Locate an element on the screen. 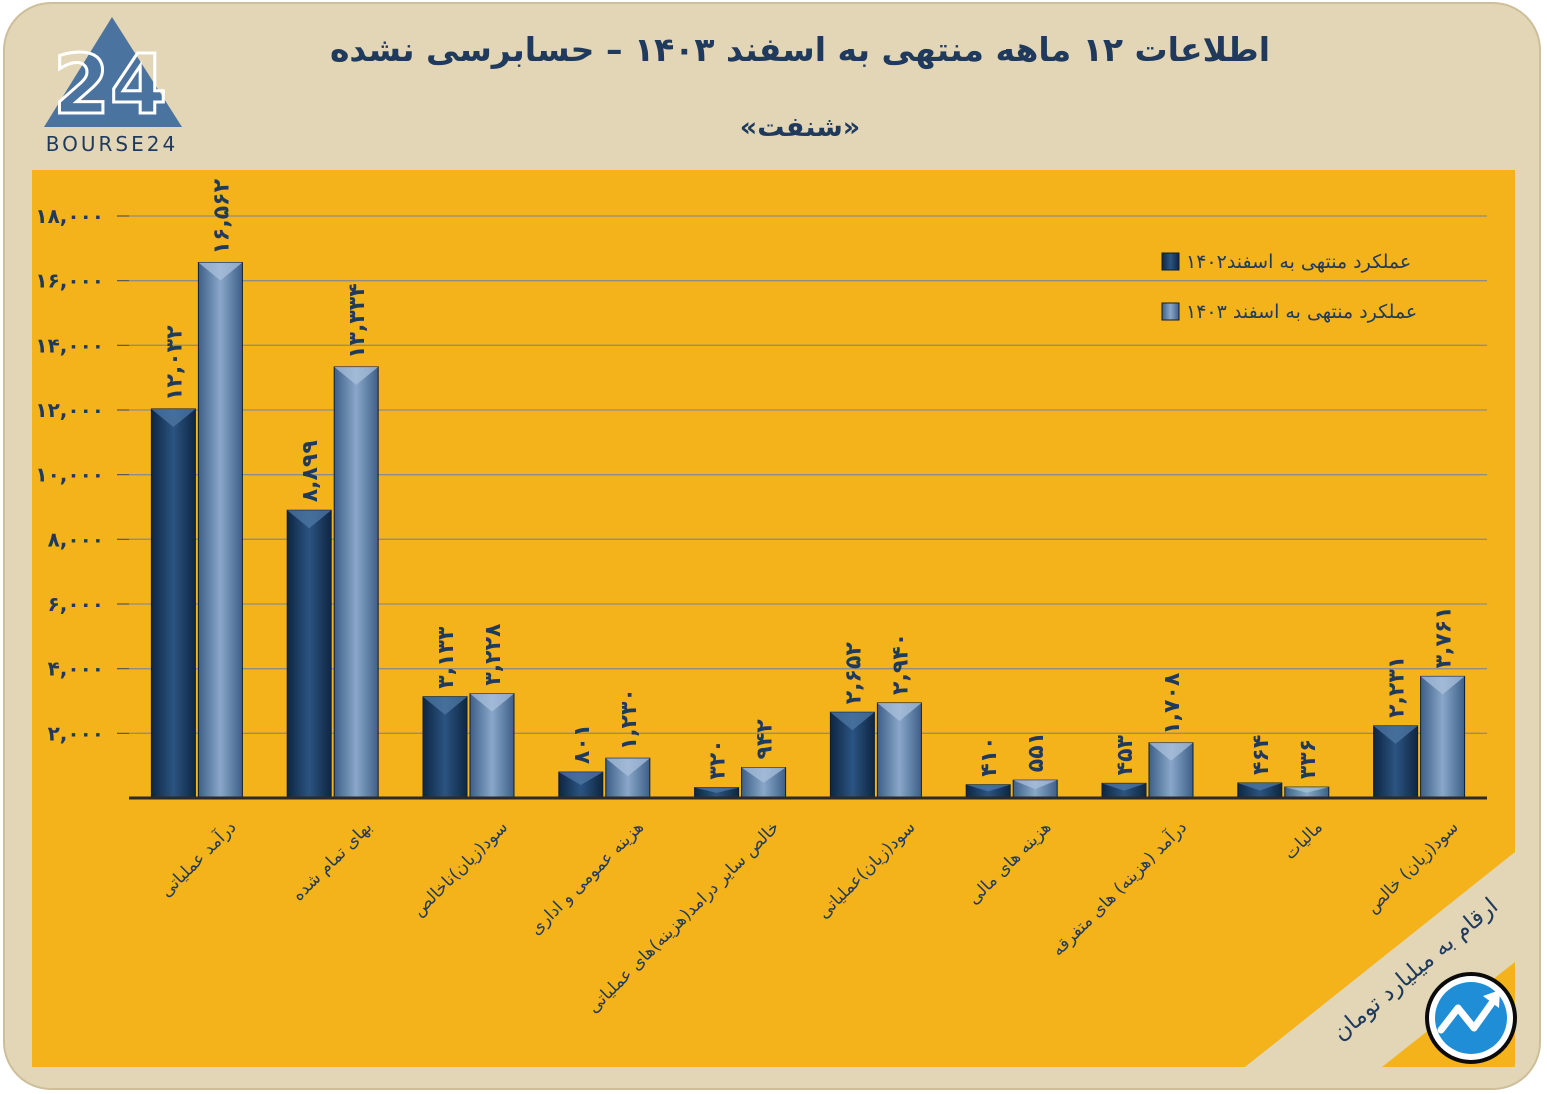  value-label: ۲,۶۵۲ is located at coordinates (853, 673).